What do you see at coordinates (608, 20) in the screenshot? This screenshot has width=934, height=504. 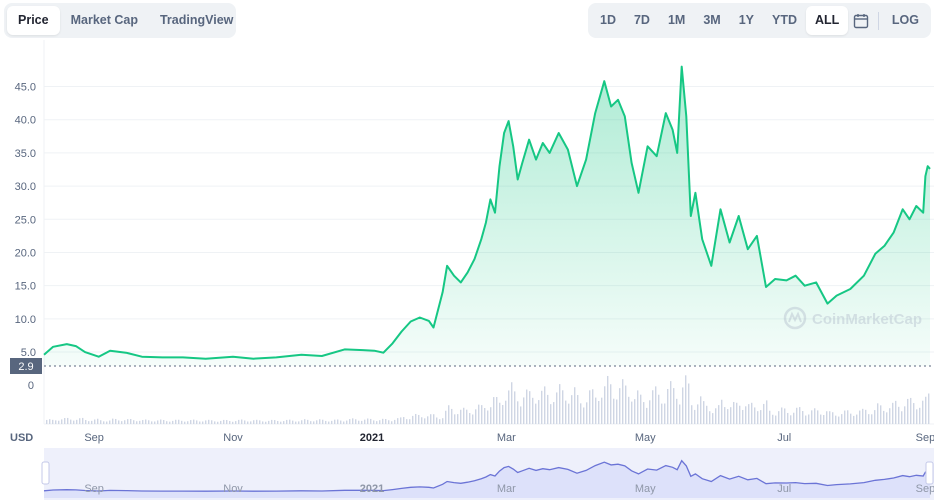 I see `range-1d-button: 1D` at bounding box center [608, 20].